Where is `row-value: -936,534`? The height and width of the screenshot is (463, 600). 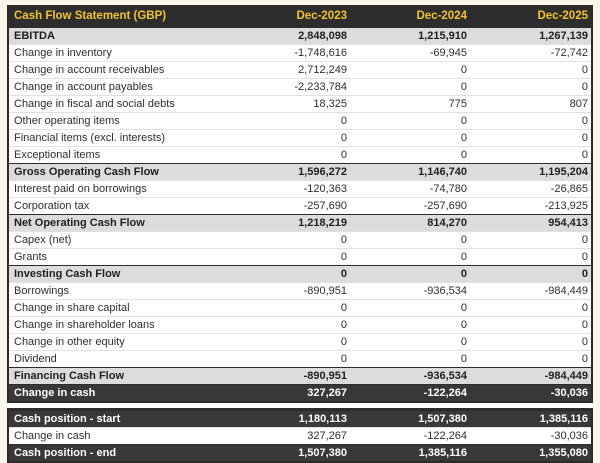 row-value: -936,534 is located at coordinates (445, 291).